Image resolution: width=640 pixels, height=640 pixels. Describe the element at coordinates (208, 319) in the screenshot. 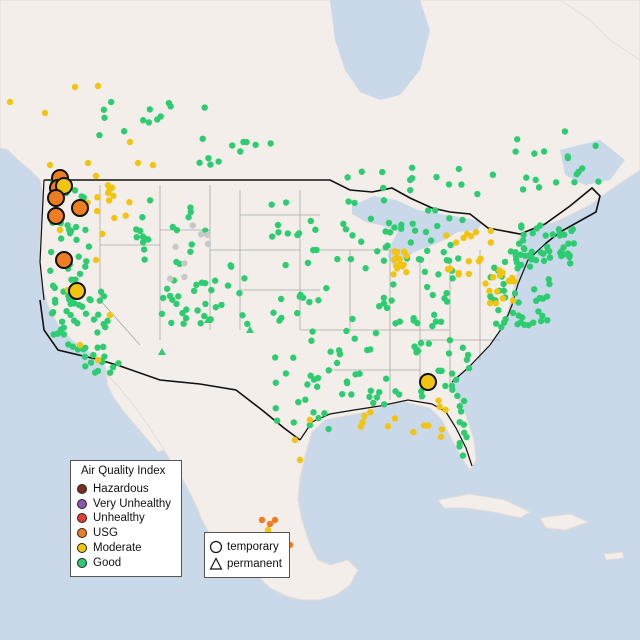

I see `permanent-station-marker` at that location.